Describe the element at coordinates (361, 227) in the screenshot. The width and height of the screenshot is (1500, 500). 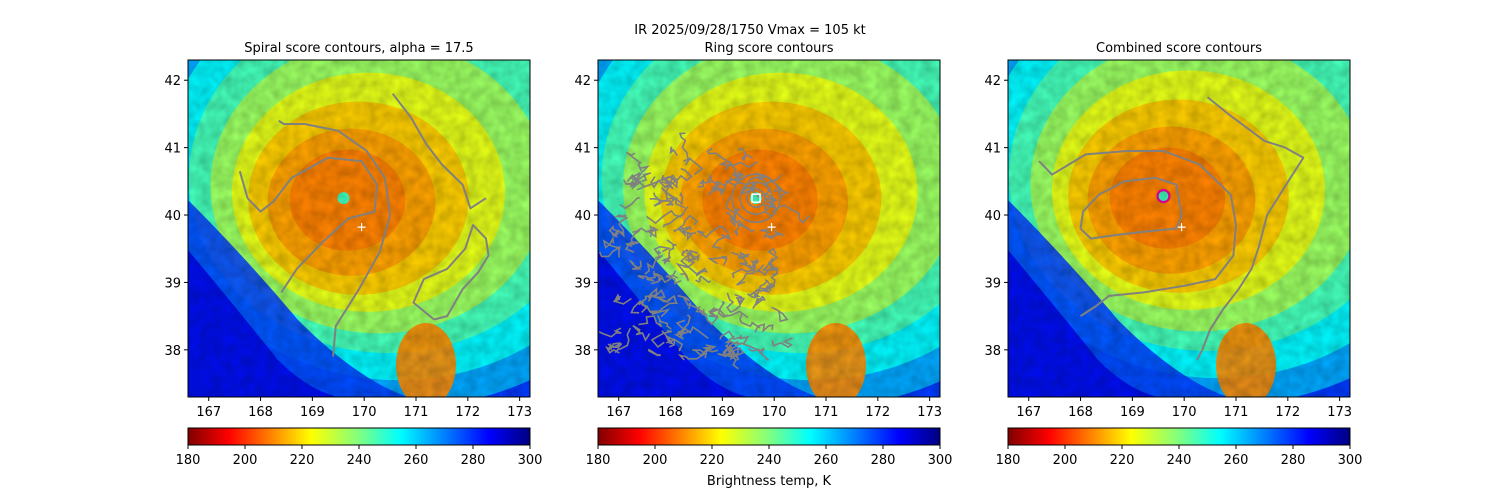
I see `best-track-marker` at that location.